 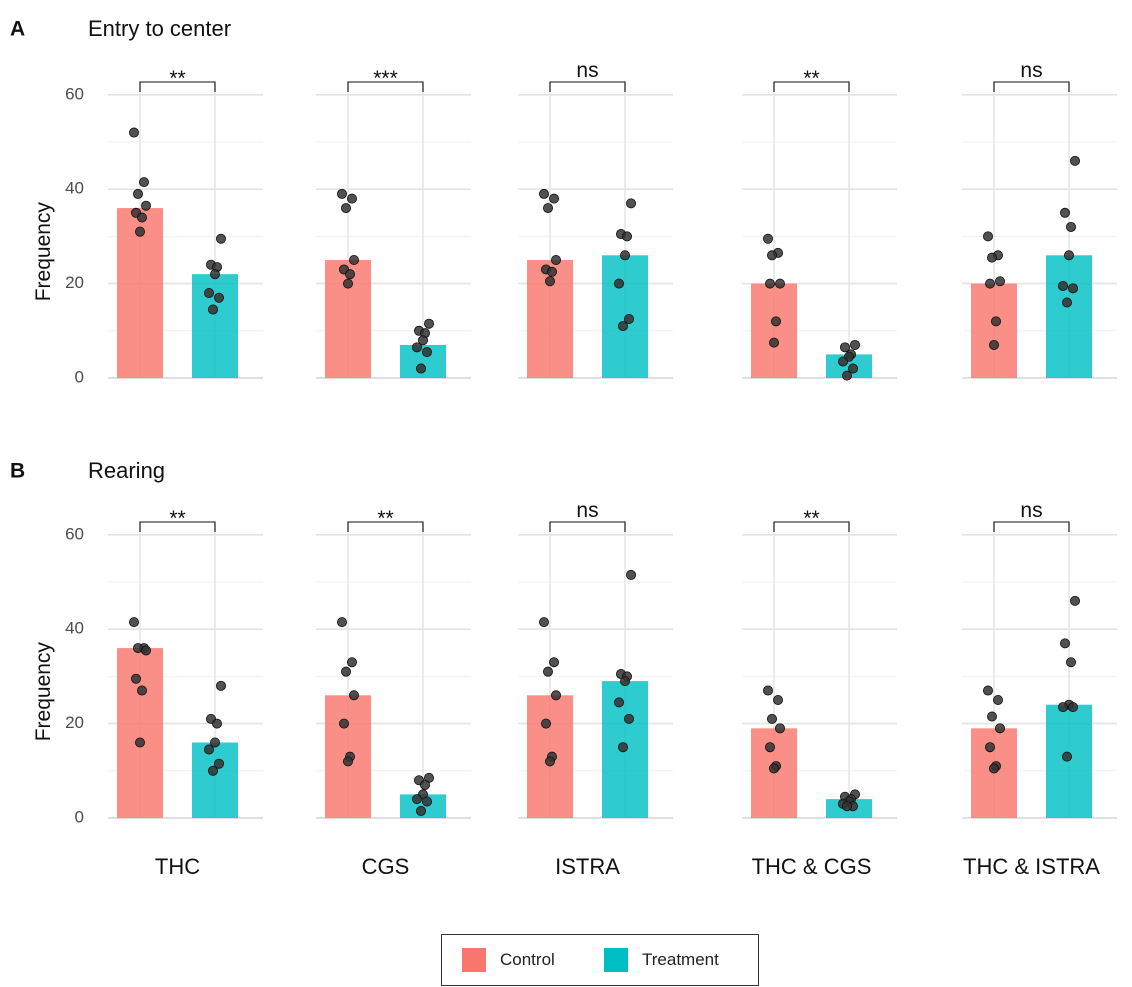 I want to click on y-tick-label: 20, so click(x=74, y=722).